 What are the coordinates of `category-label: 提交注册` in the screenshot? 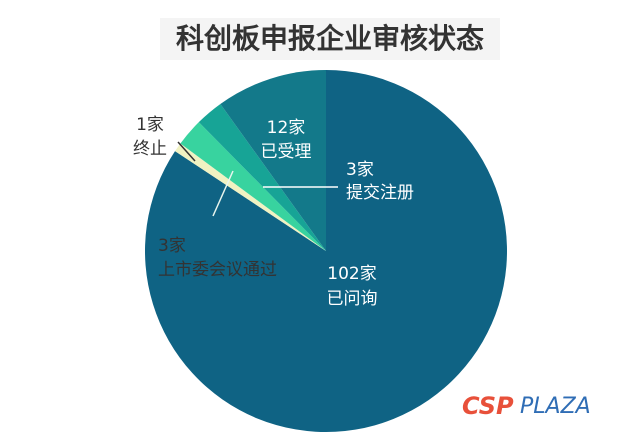 It's located at (380, 193).